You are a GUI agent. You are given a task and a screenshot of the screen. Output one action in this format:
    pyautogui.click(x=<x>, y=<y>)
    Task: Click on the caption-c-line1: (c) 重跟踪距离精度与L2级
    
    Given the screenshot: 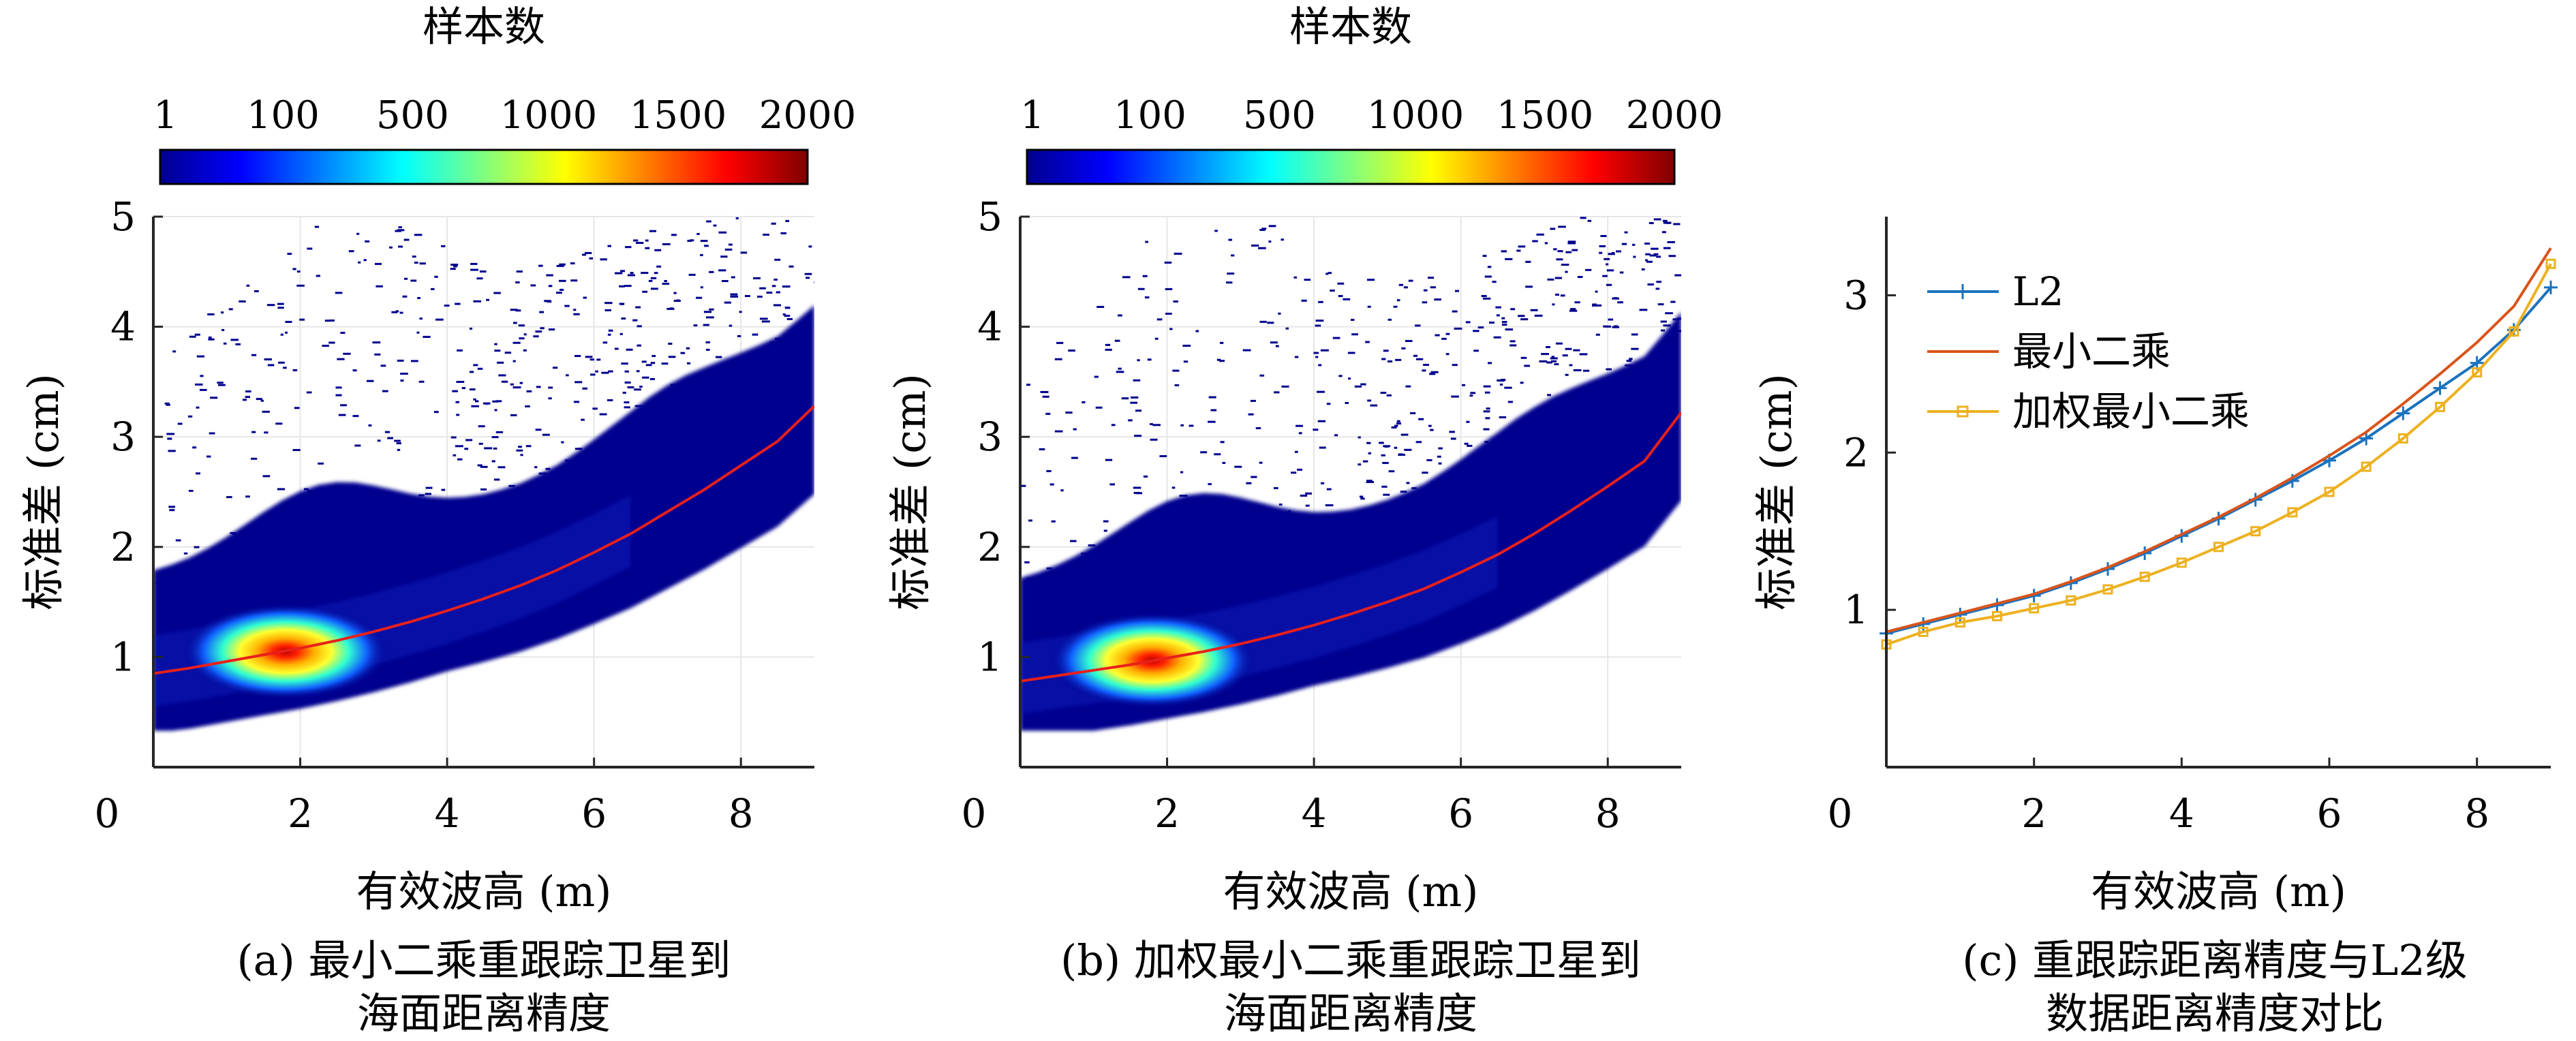 What is the action you would take?
    pyautogui.click(x=2215, y=960)
    